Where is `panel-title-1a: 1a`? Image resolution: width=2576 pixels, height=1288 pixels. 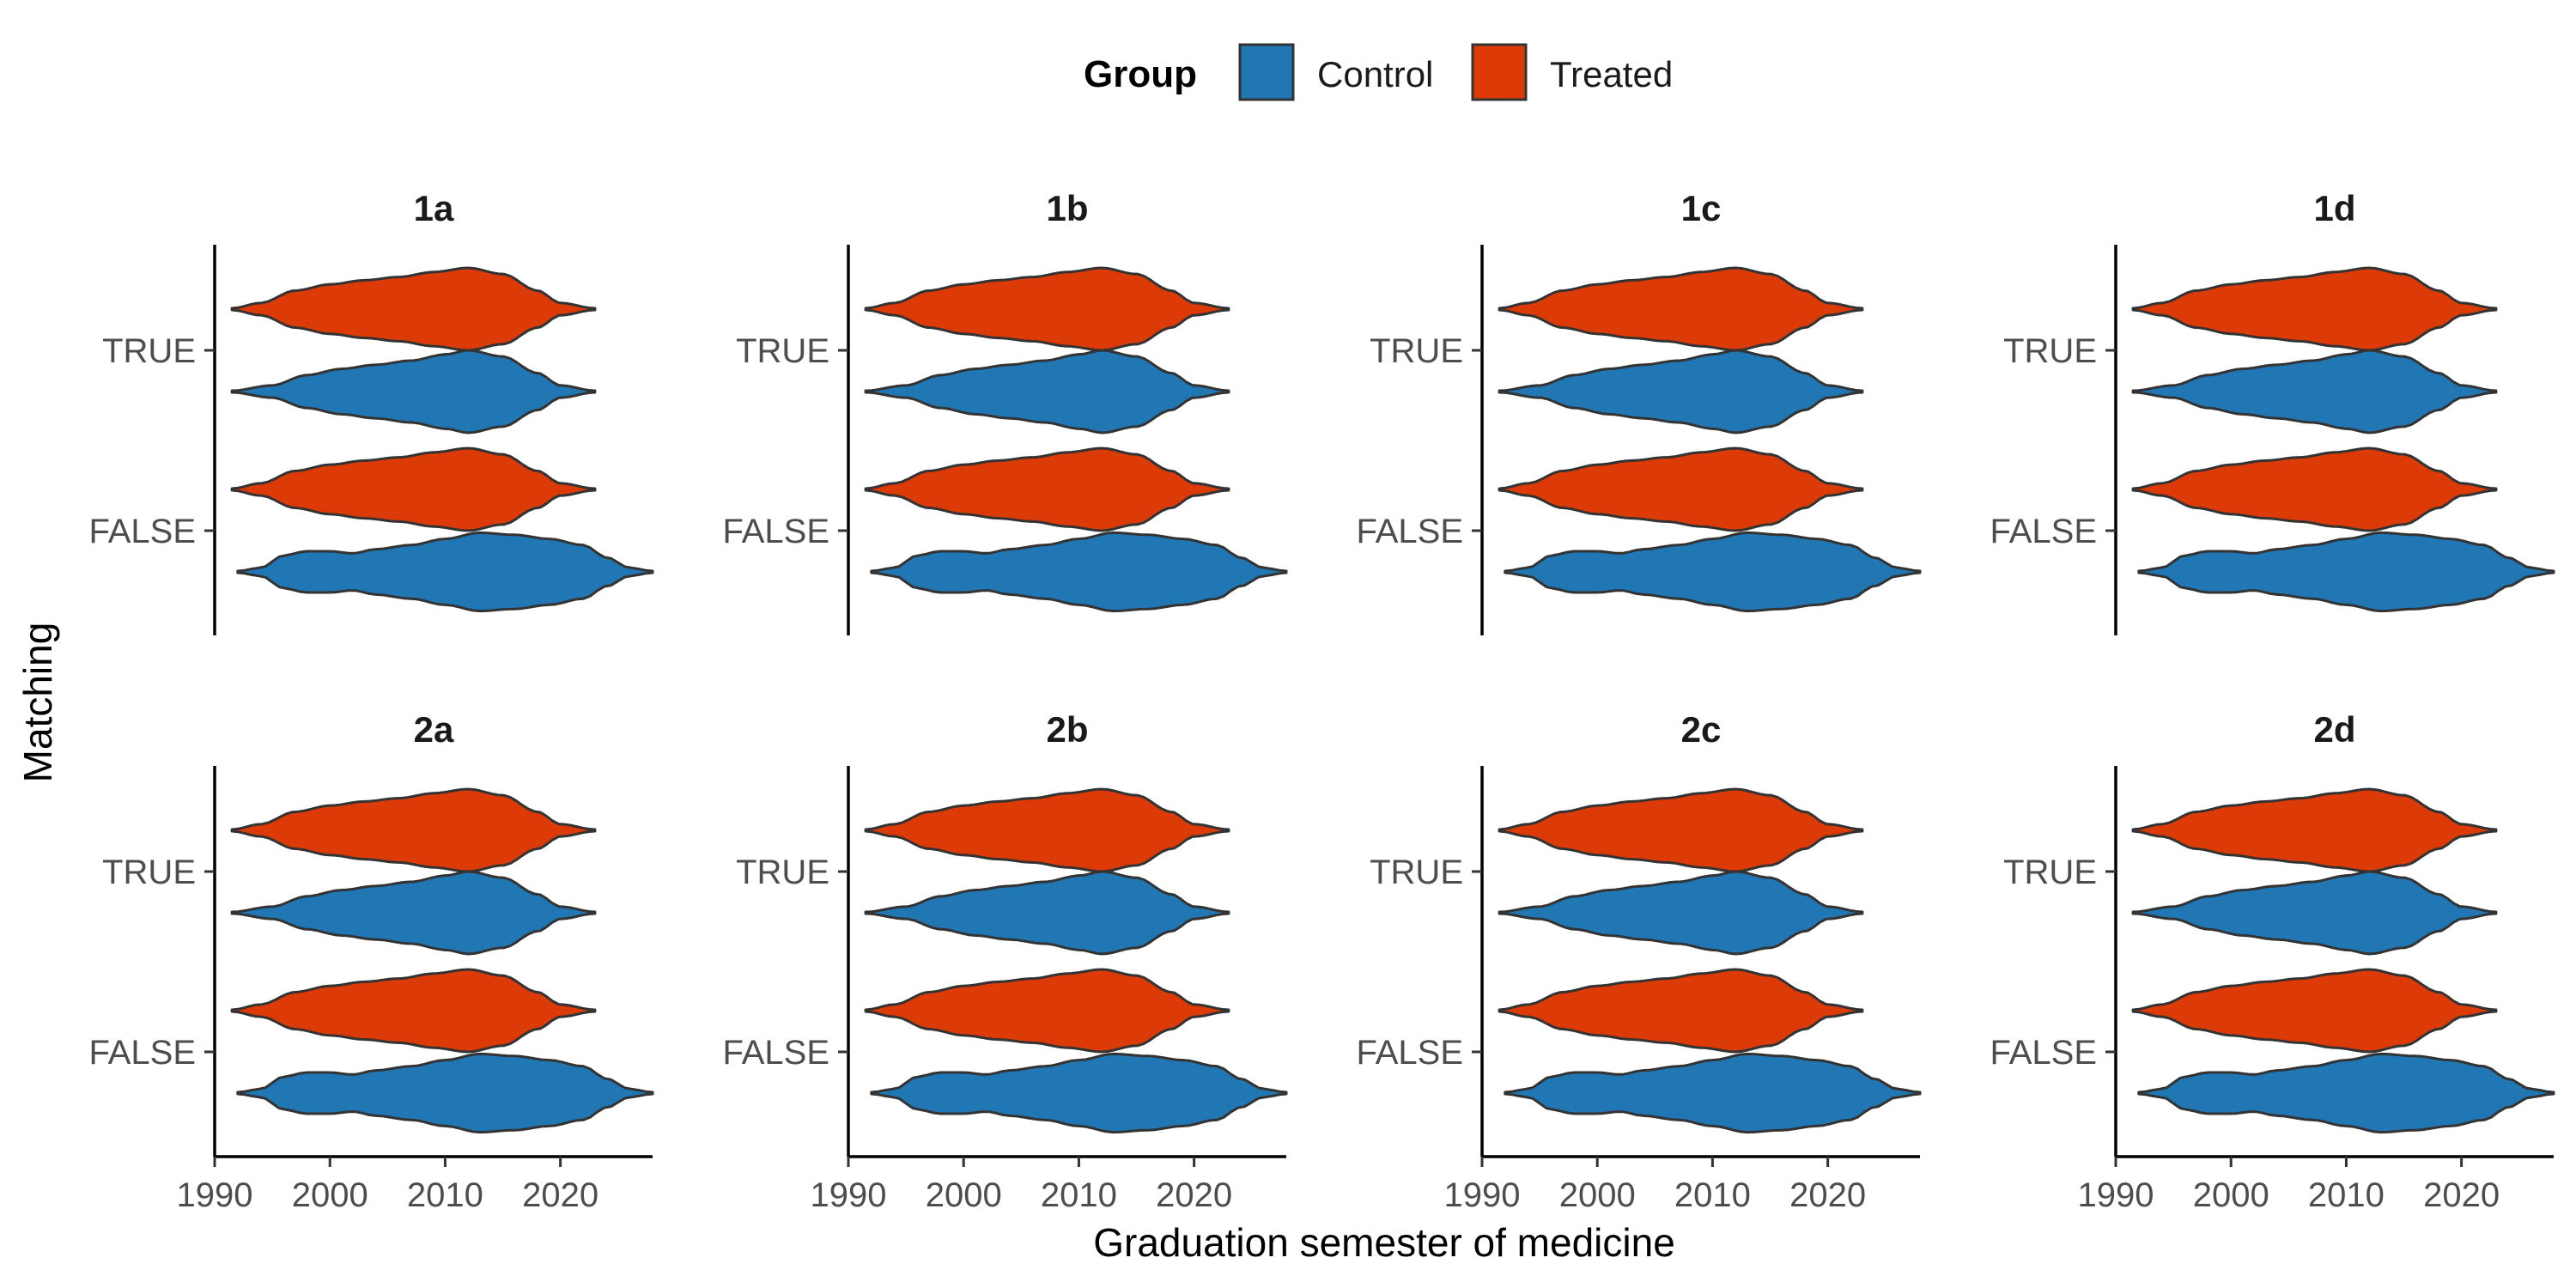 panel-title-1a: 1a is located at coordinates (434, 208).